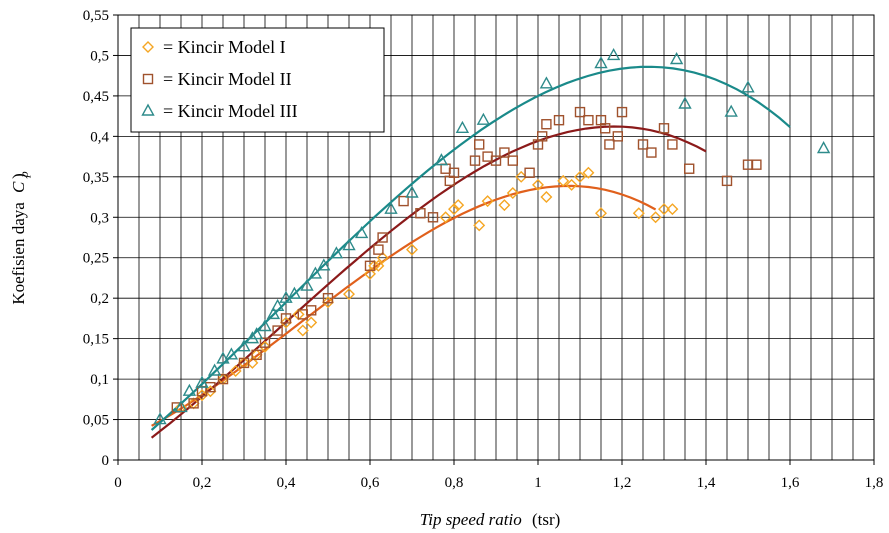  What do you see at coordinates (230, 111) in the screenshot?
I see `legend-label-3: = Kincir Model III` at bounding box center [230, 111].